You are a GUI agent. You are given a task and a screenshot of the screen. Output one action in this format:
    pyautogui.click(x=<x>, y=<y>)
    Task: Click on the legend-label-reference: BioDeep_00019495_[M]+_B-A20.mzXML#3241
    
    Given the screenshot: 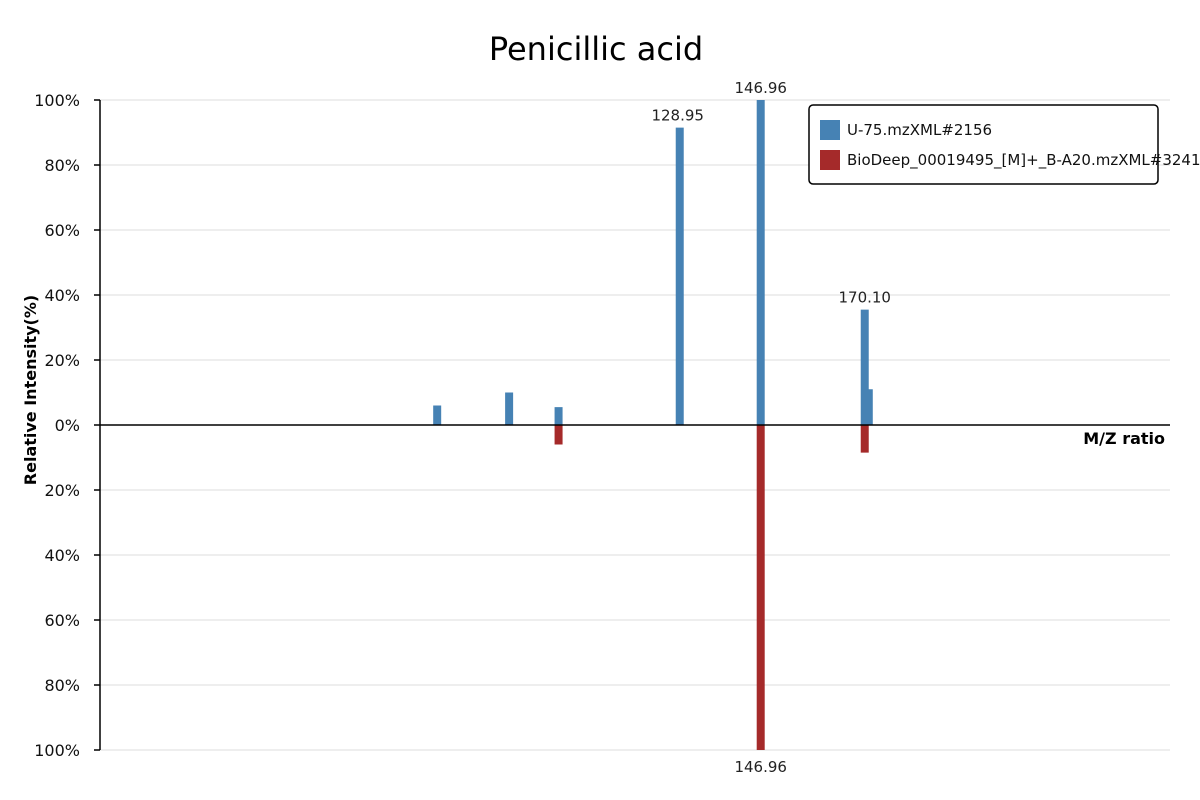 What is the action you would take?
    pyautogui.click(x=1023, y=160)
    